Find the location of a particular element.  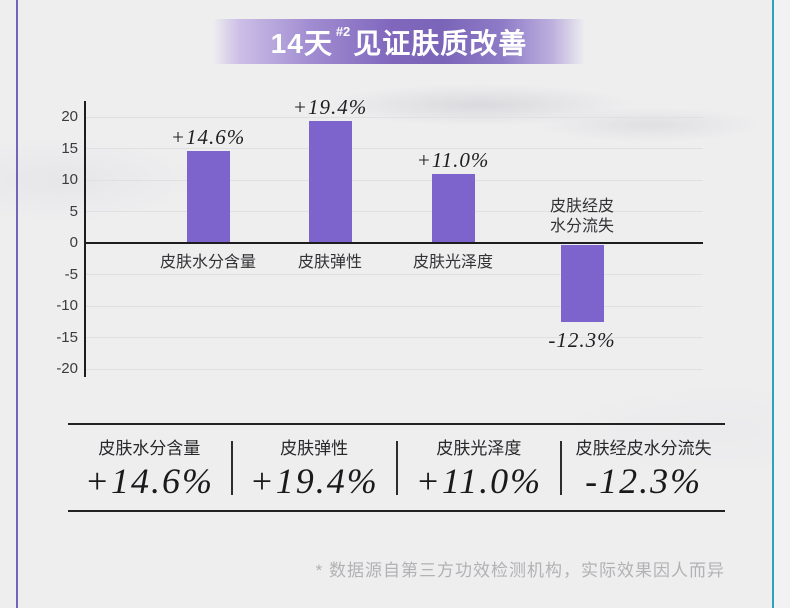

y-tick-label: -10 is located at coordinates (67, 305).